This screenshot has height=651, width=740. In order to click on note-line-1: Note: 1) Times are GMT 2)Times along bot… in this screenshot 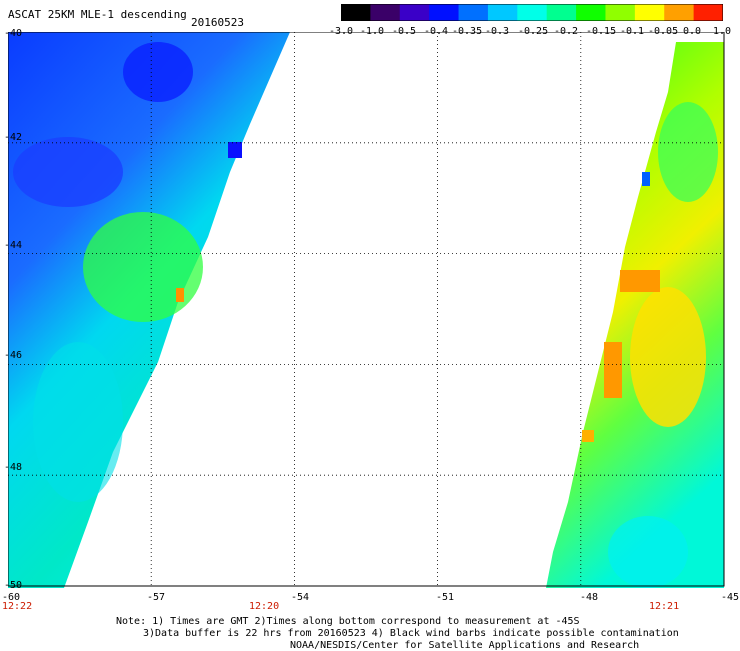, I will do `click(348, 621)`.